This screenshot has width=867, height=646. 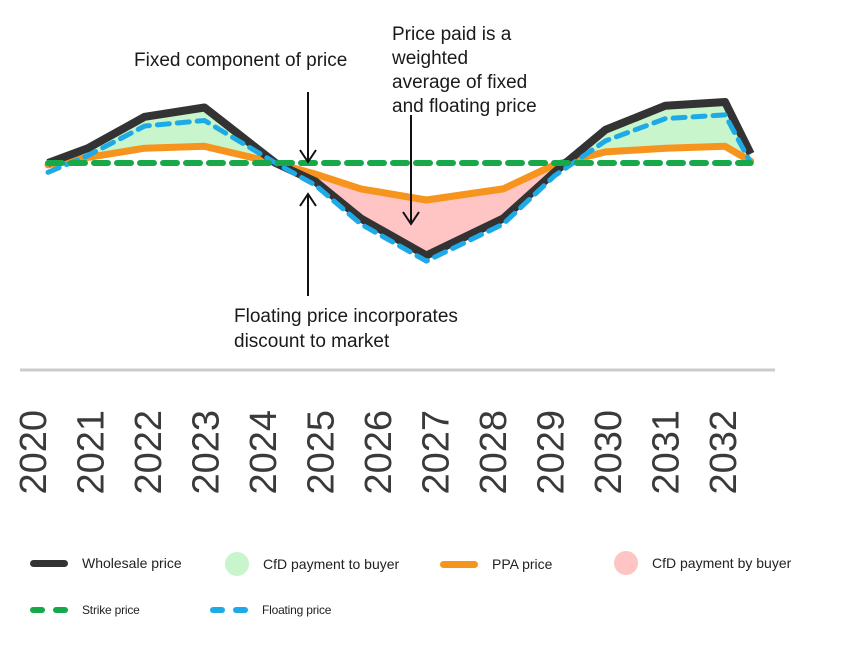 What do you see at coordinates (724, 452) in the screenshot?
I see `x-tick-label: 2032` at bounding box center [724, 452].